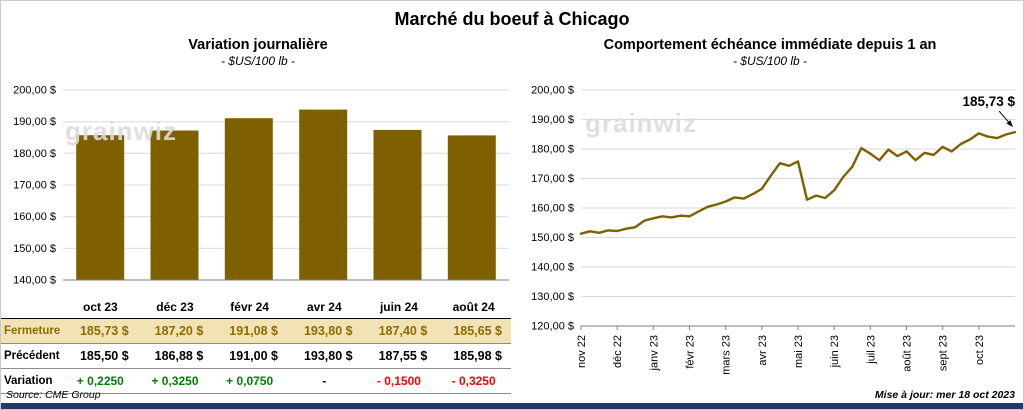 The width and height of the screenshot is (1024, 410). Describe the element at coordinates (175, 331) in the screenshot. I see `fermeture-value: 187,20 $` at that location.